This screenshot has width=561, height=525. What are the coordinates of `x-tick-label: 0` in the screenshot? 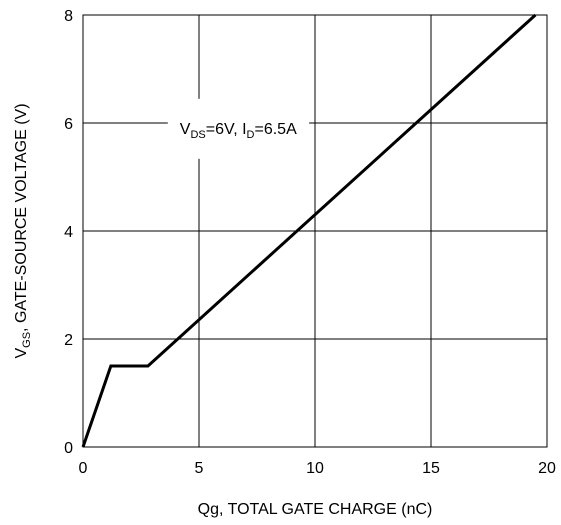 It's located at (83, 468).